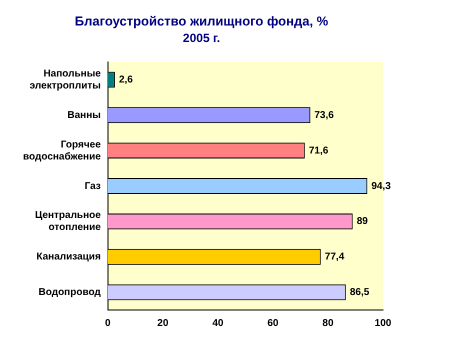  What do you see at coordinates (108, 323) in the screenshot?
I see `x-tick-label: 0` at bounding box center [108, 323].